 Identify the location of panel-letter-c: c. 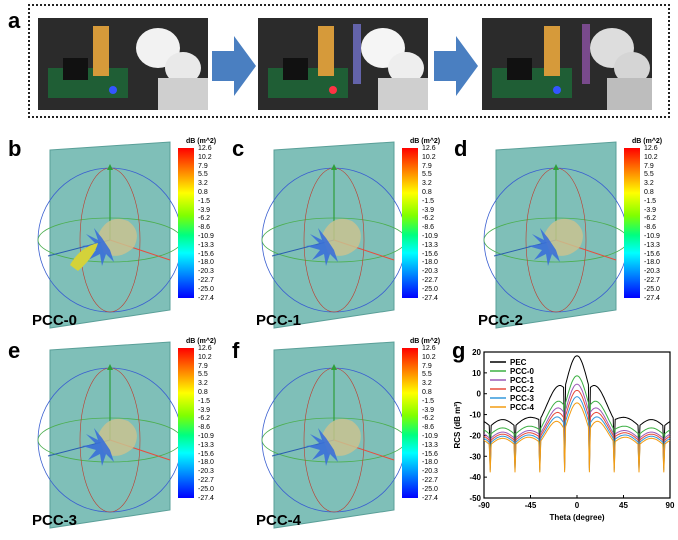
(238, 148).